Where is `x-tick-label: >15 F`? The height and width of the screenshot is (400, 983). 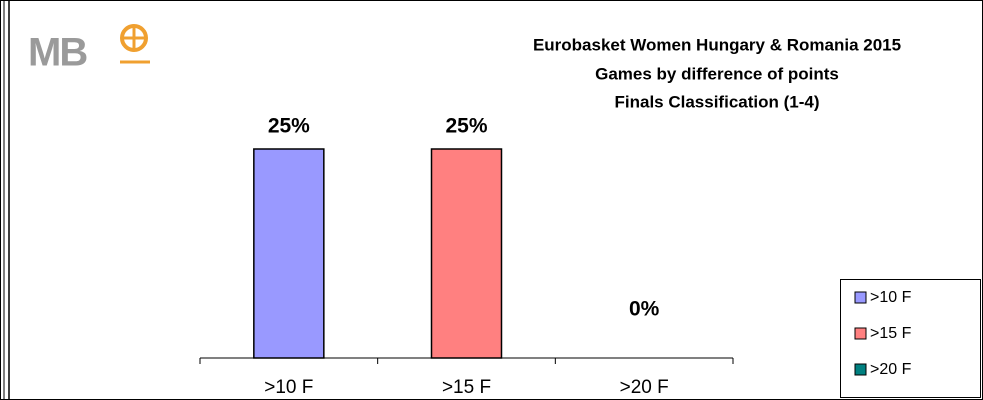 x-tick-label: >15 F is located at coordinates (466, 387).